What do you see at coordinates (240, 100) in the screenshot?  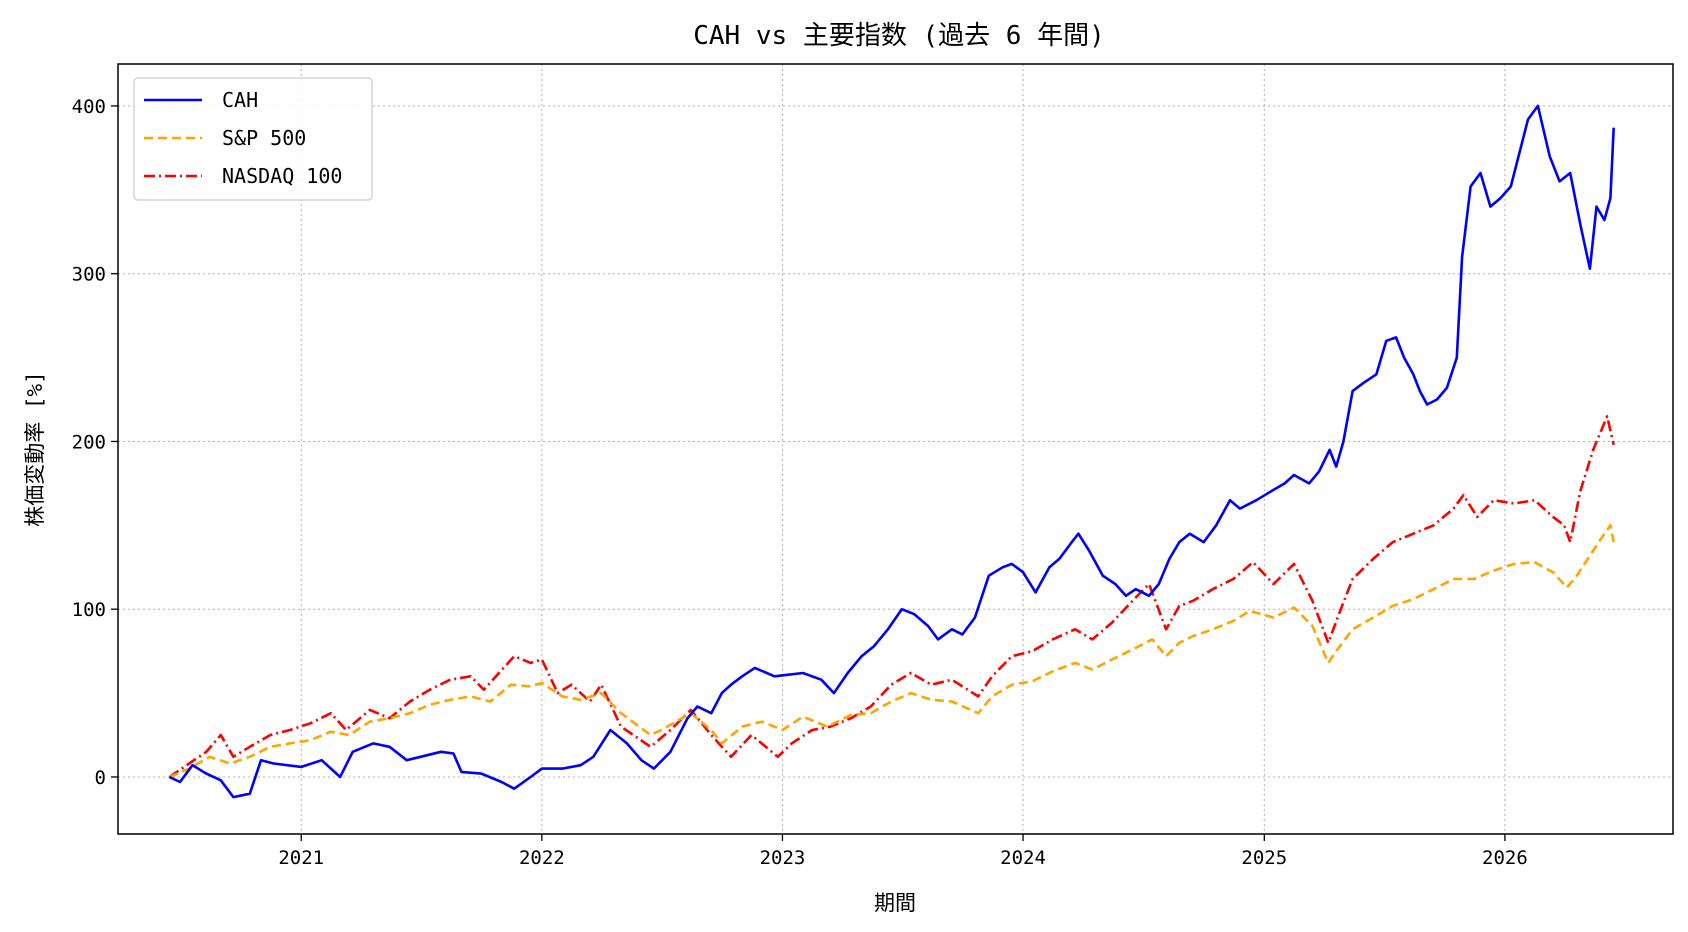 I see `legend-label: CAH` at bounding box center [240, 100].